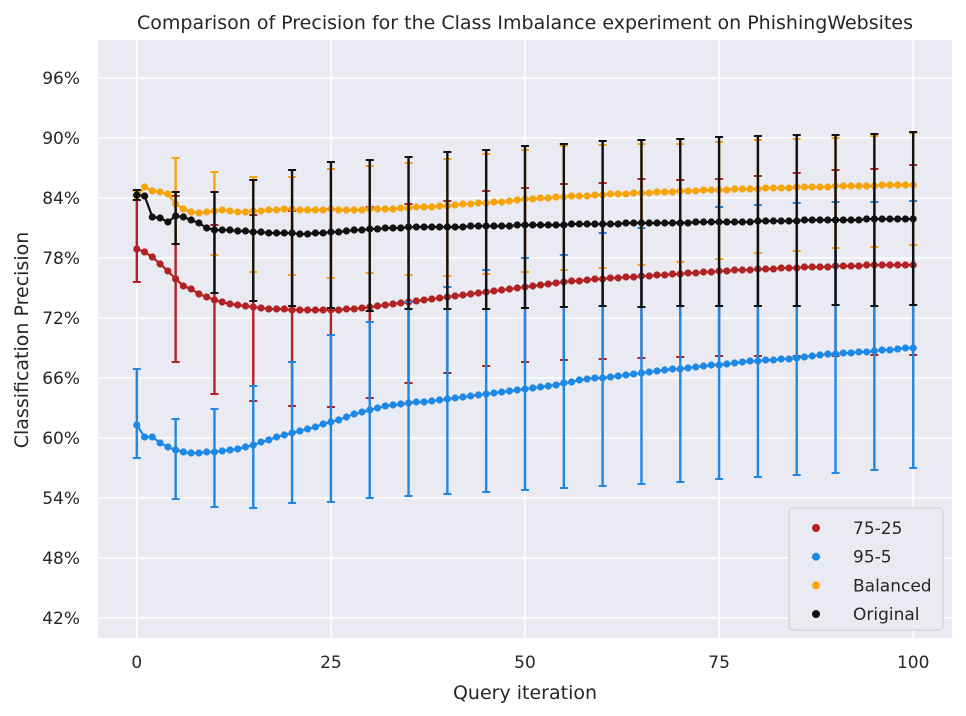  I want to click on y-tick-label: 42%, so click(61, 619).